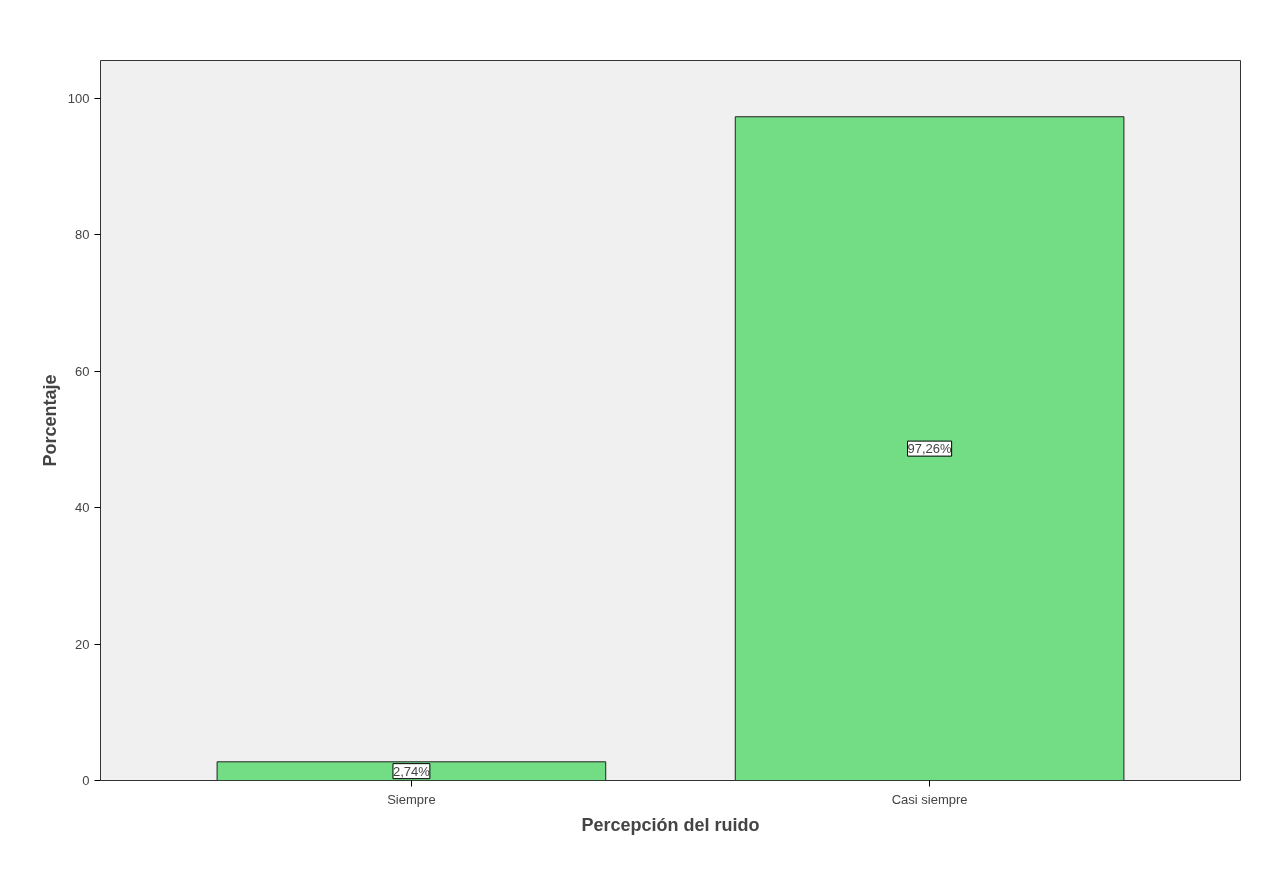  Describe the element at coordinates (411, 799) in the screenshot. I see `x-tick-label: Siempre` at that location.